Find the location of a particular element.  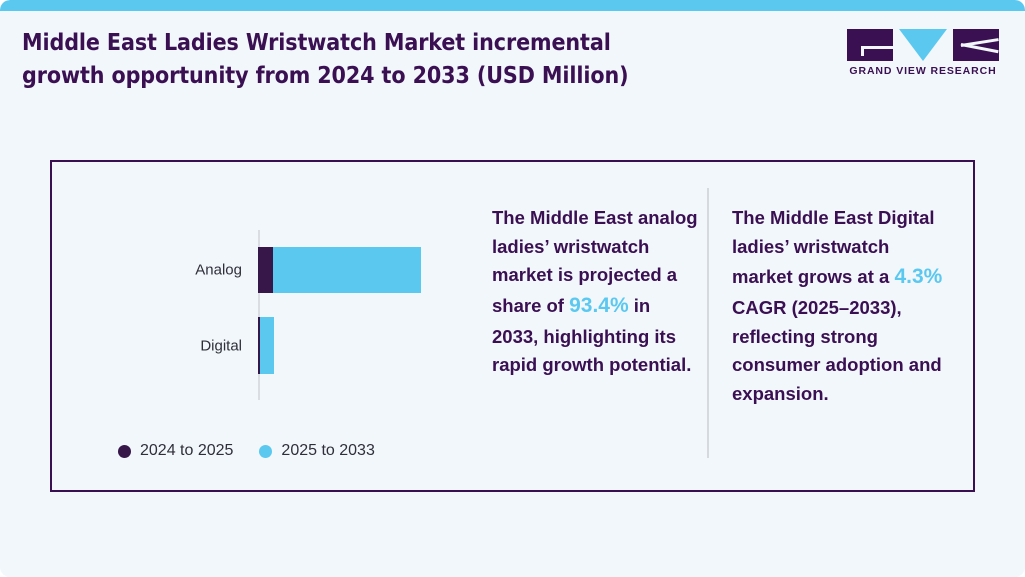

bar-segment-digital-2024-2025 is located at coordinates (259, 345).